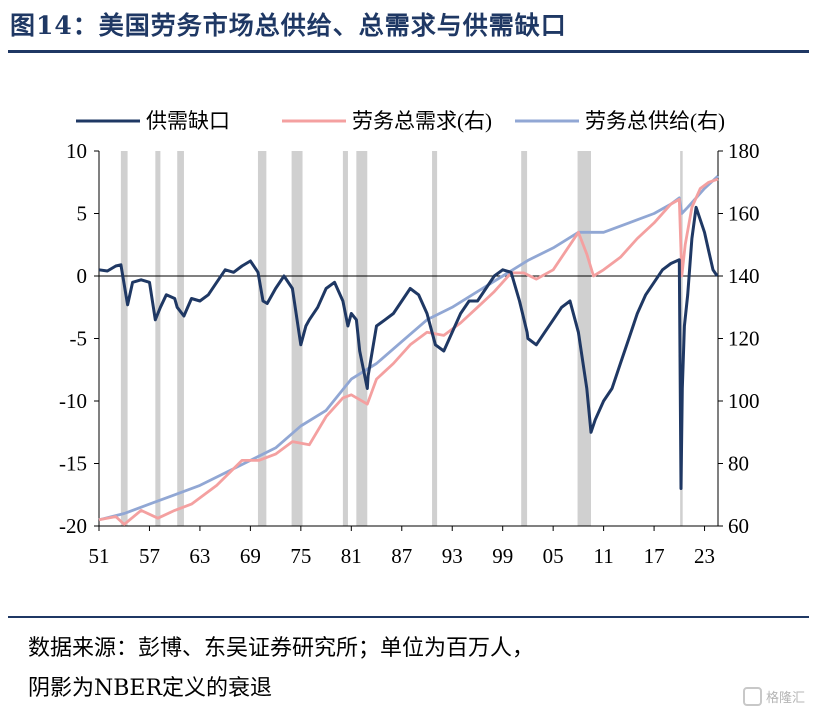 This screenshot has height=712, width=817. I want to click on legend-label-supply: 劳务总供给(右), so click(655, 121).